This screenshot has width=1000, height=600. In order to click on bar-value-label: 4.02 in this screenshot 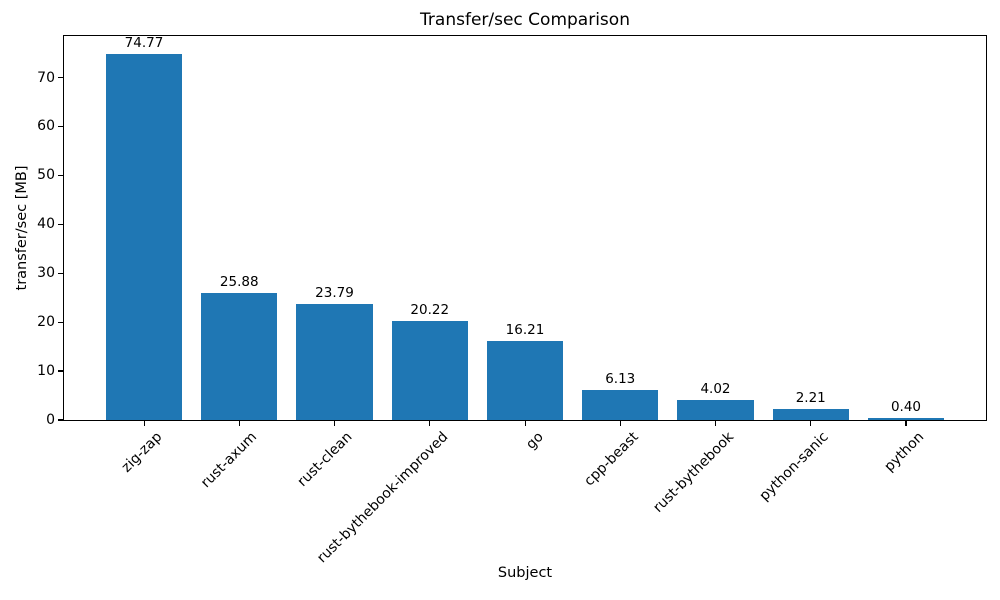, I will do `click(715, 389)`.